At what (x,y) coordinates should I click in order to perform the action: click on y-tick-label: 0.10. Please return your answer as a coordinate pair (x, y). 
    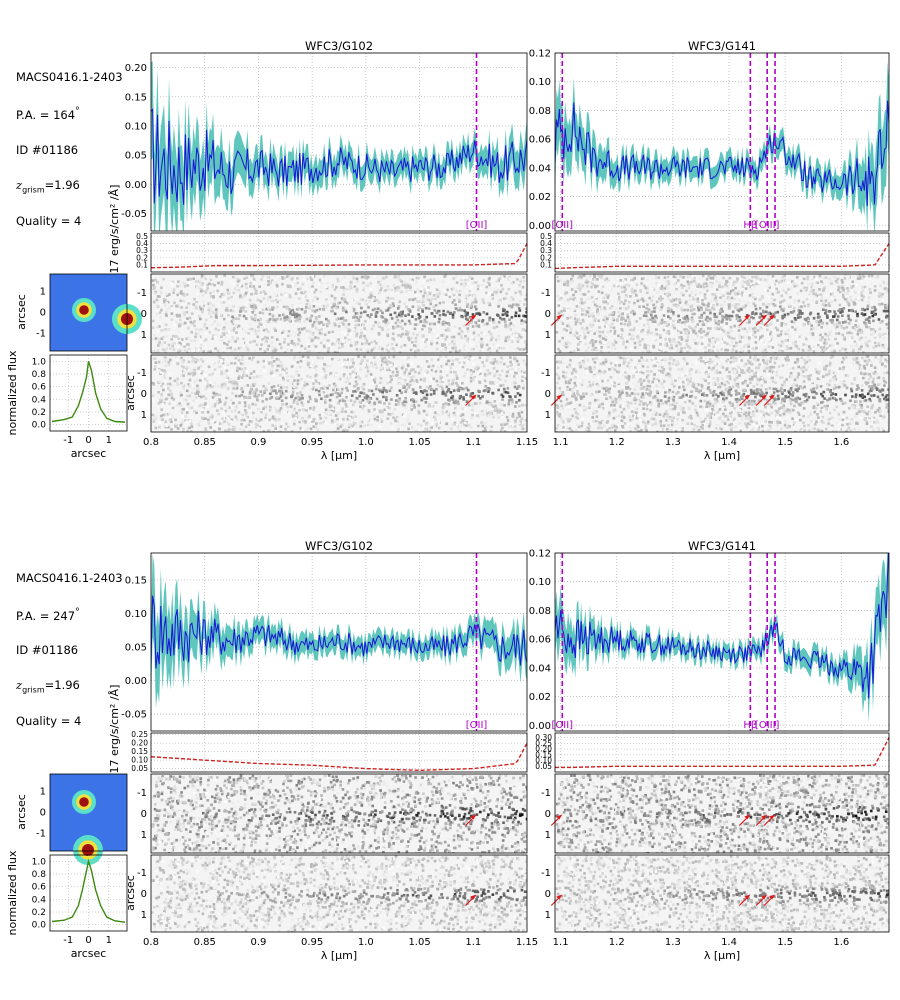
    Looking at the image, I should click on (540, 82).